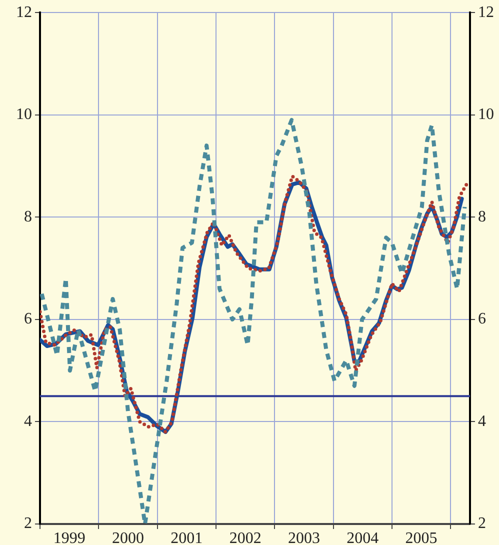 This screenshot has height=545, width=499. I want to click on x-tick-label: 2000, so click(128, 537).